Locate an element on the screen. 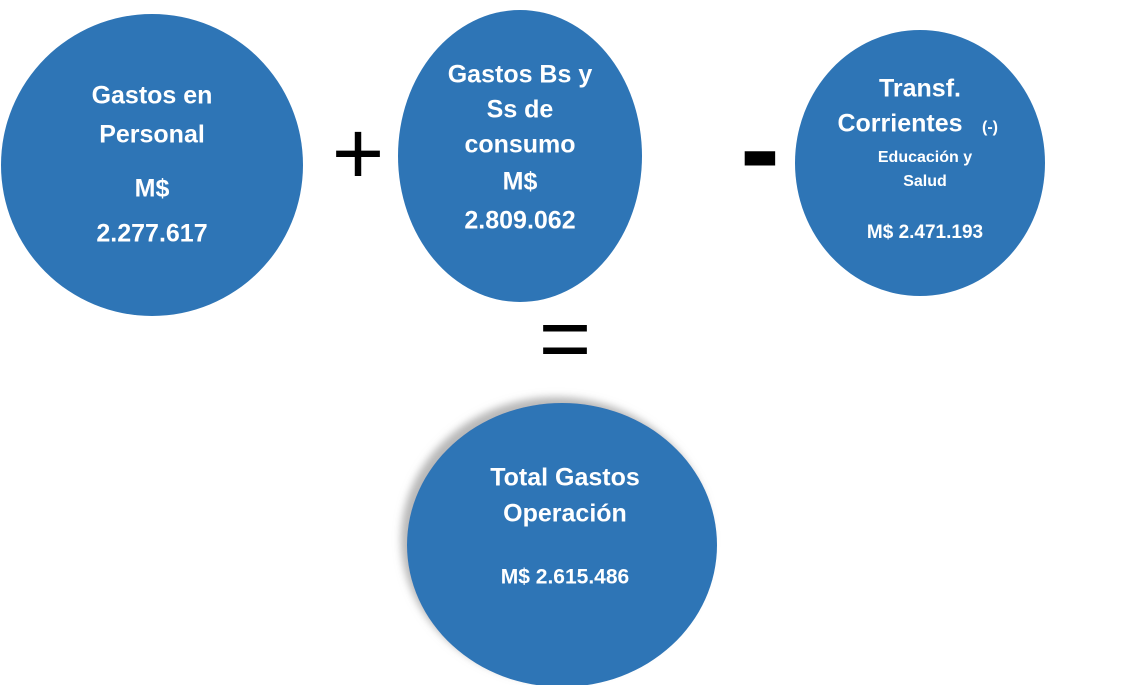 Image resolution: width=1122 pixels, height=690 pixels. node-text: consumo is located at coordinates (519, 145).